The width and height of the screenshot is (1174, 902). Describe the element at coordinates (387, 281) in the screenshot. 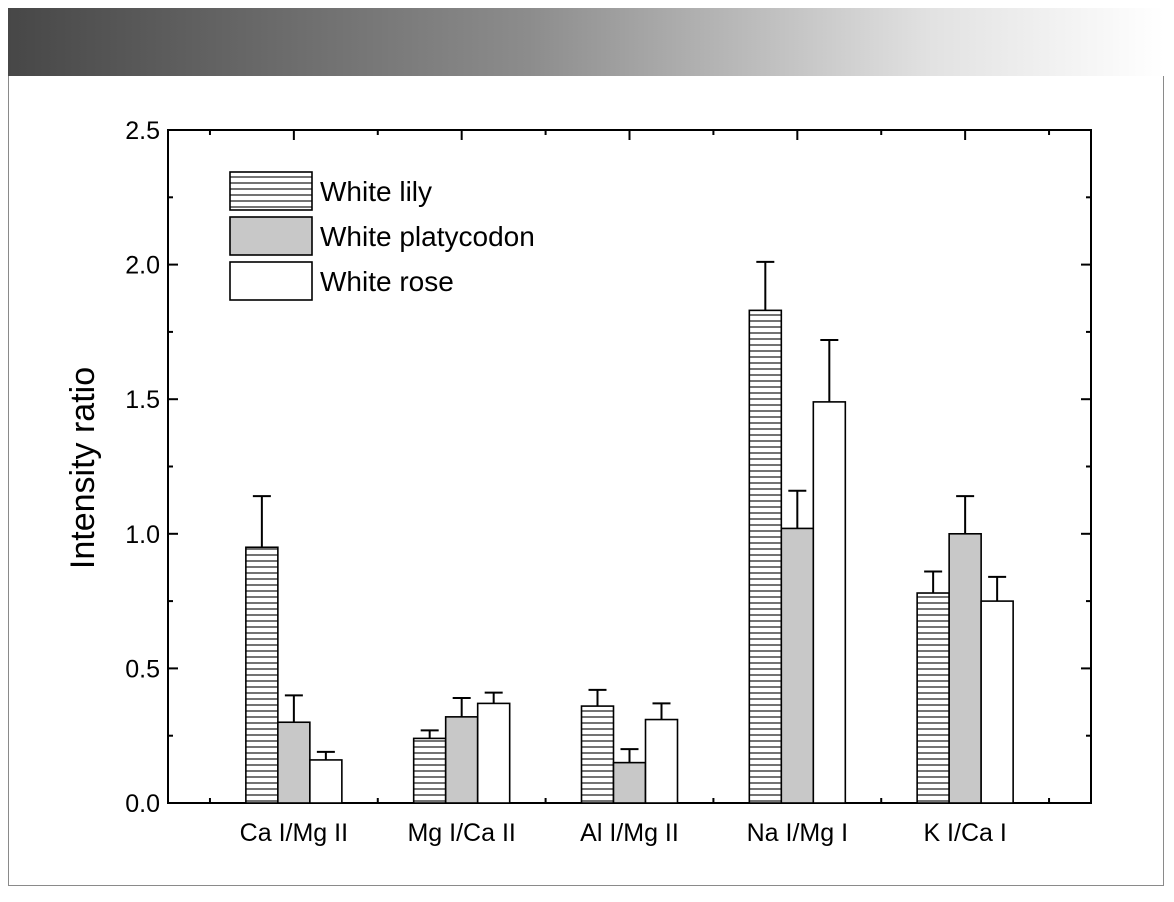

I see `legend-label: White rose` at that location.